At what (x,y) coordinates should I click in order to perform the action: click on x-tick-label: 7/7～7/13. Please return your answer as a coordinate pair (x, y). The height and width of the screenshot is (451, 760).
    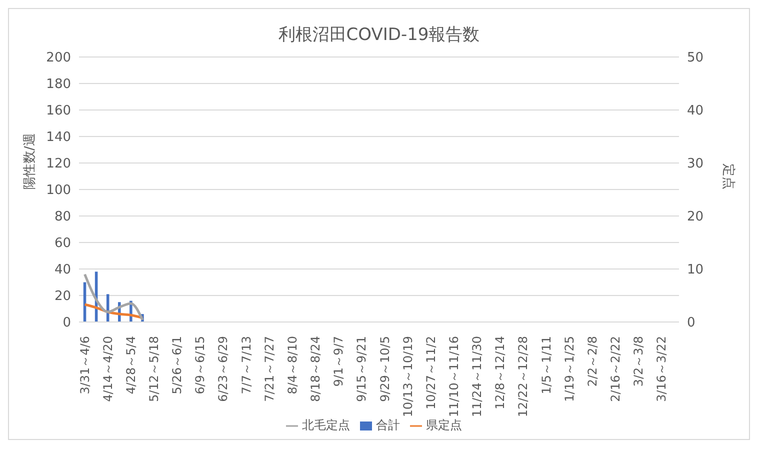
    Looking at the image, I should click on (246, 365).